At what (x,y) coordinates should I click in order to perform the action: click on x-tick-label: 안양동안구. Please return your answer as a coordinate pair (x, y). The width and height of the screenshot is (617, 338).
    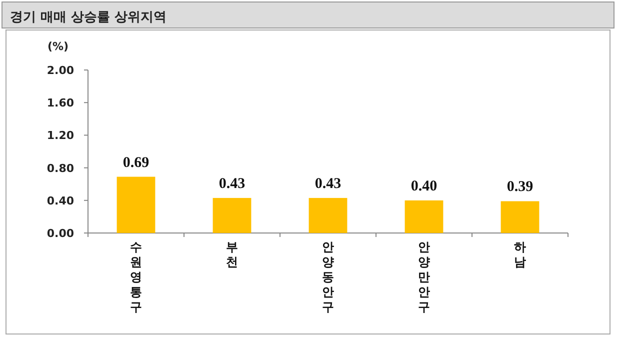
    Looking at the image, I should click on (328, 277).